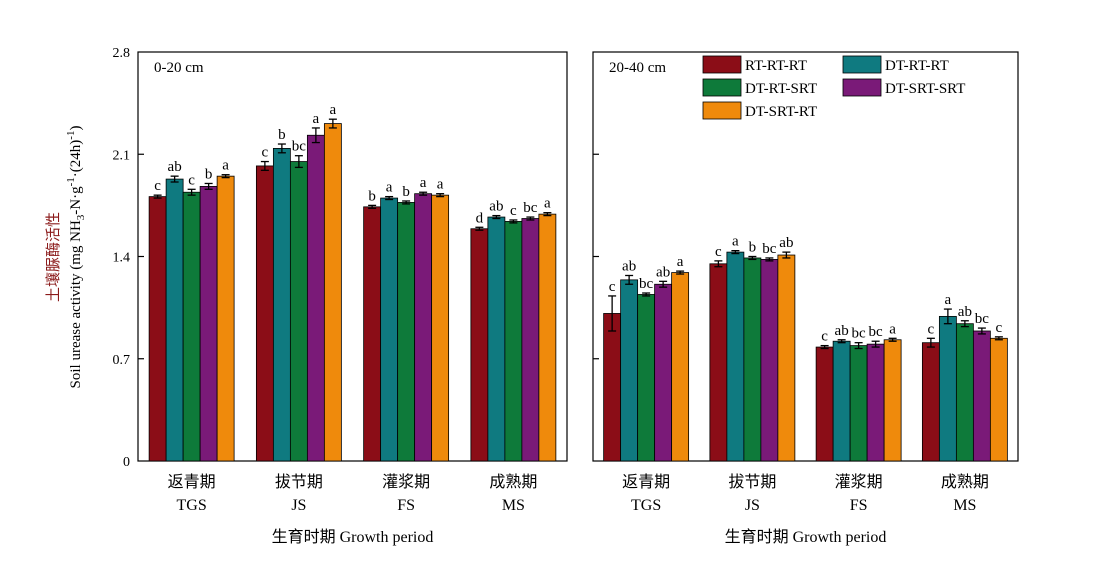  I want to click on x-tick-label-cn: 成熟期, so click(513, 482).